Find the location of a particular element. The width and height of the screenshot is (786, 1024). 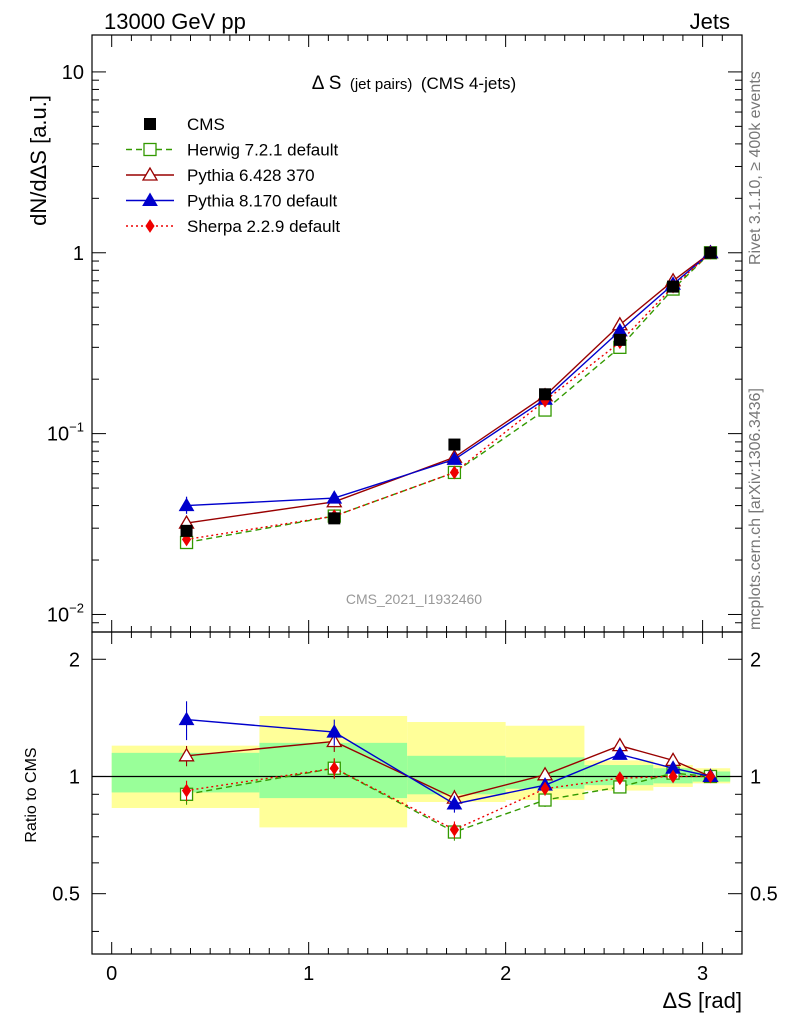

legend-label: Herwig 7.2.1 default is located at coordinates (262, 150).